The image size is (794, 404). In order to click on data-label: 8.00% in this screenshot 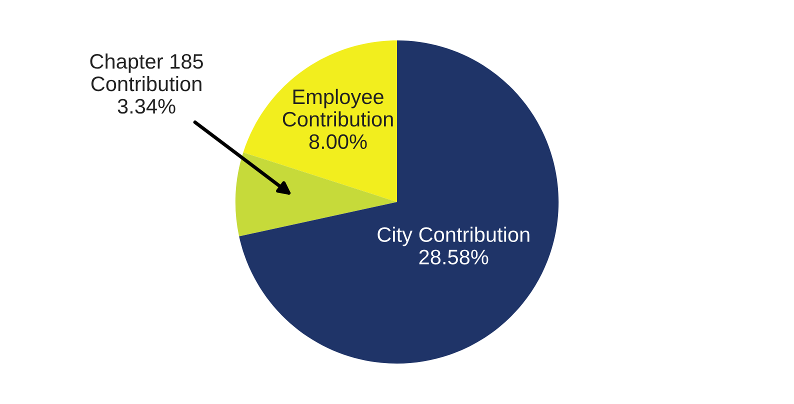, I will do `click(338, 142)`.